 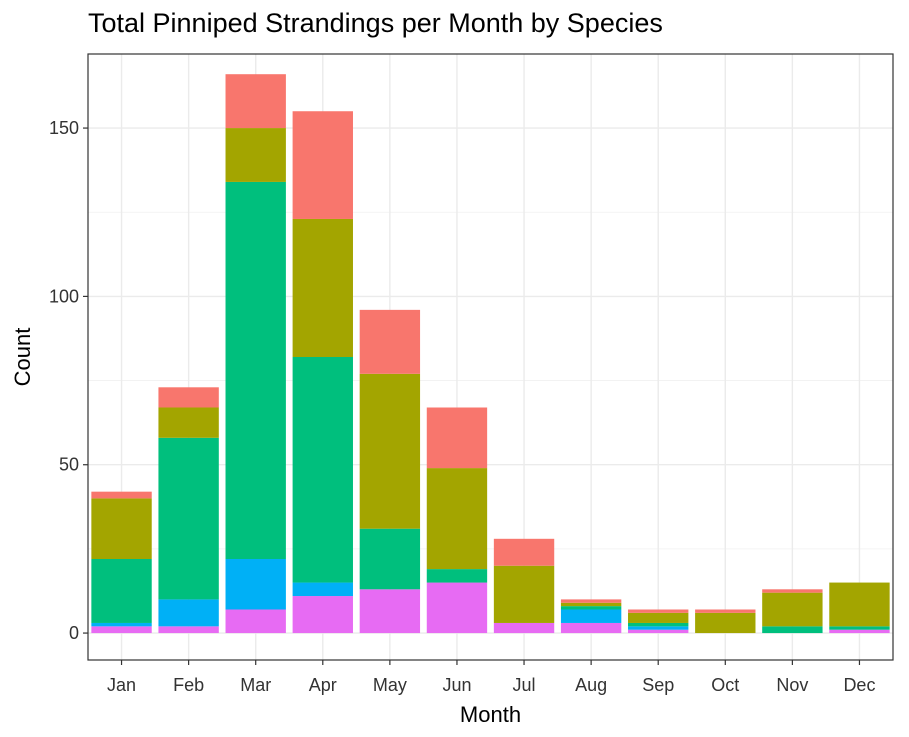 What do you see at coordinates (390, 685) in the screenshot?
I see `x-tick-label-may: May` at bounding box center [390, 685].